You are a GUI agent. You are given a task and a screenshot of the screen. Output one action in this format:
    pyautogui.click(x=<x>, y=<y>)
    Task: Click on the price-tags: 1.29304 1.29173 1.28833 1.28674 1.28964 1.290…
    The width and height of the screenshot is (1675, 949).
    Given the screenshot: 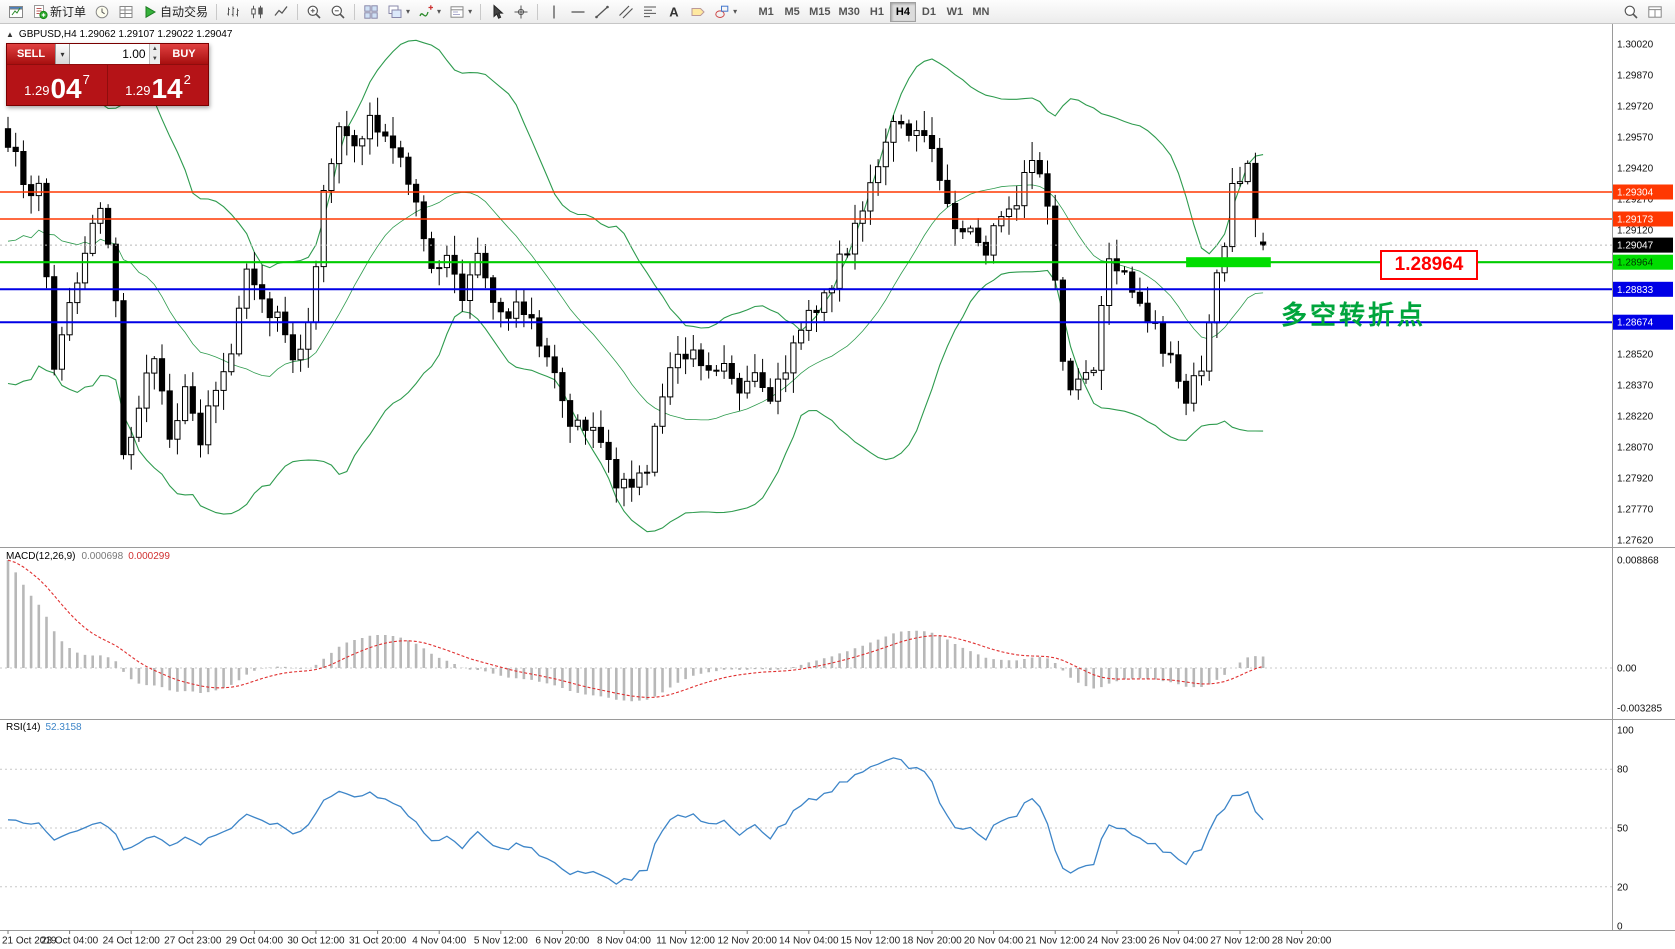 What is the action you would take?
    pyautogui.click(x=1643, y=257)
    